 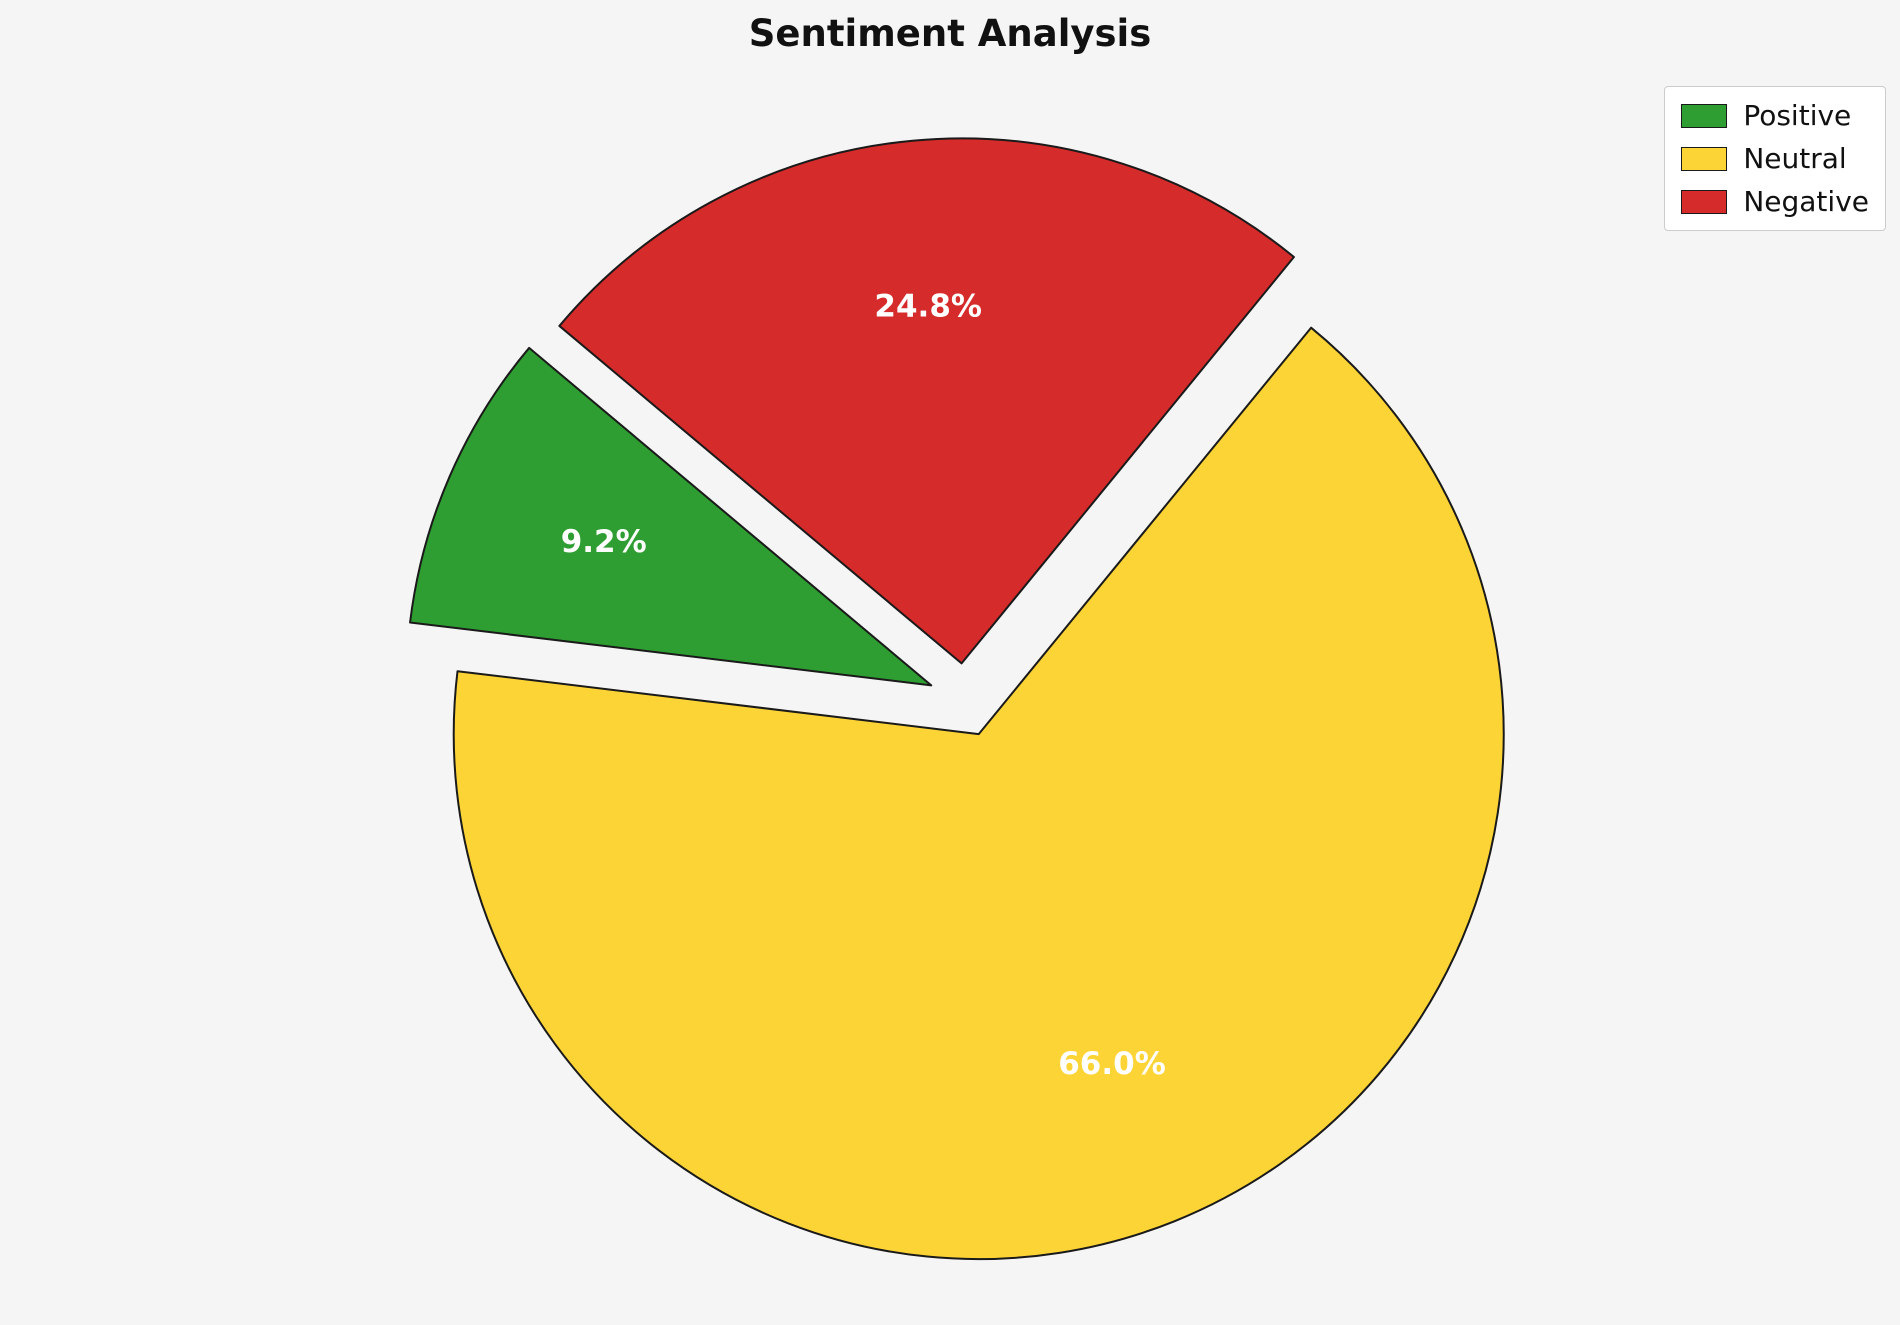 I want to click on legend-item-neutral: Neutral, so click(x=1775, y=158).